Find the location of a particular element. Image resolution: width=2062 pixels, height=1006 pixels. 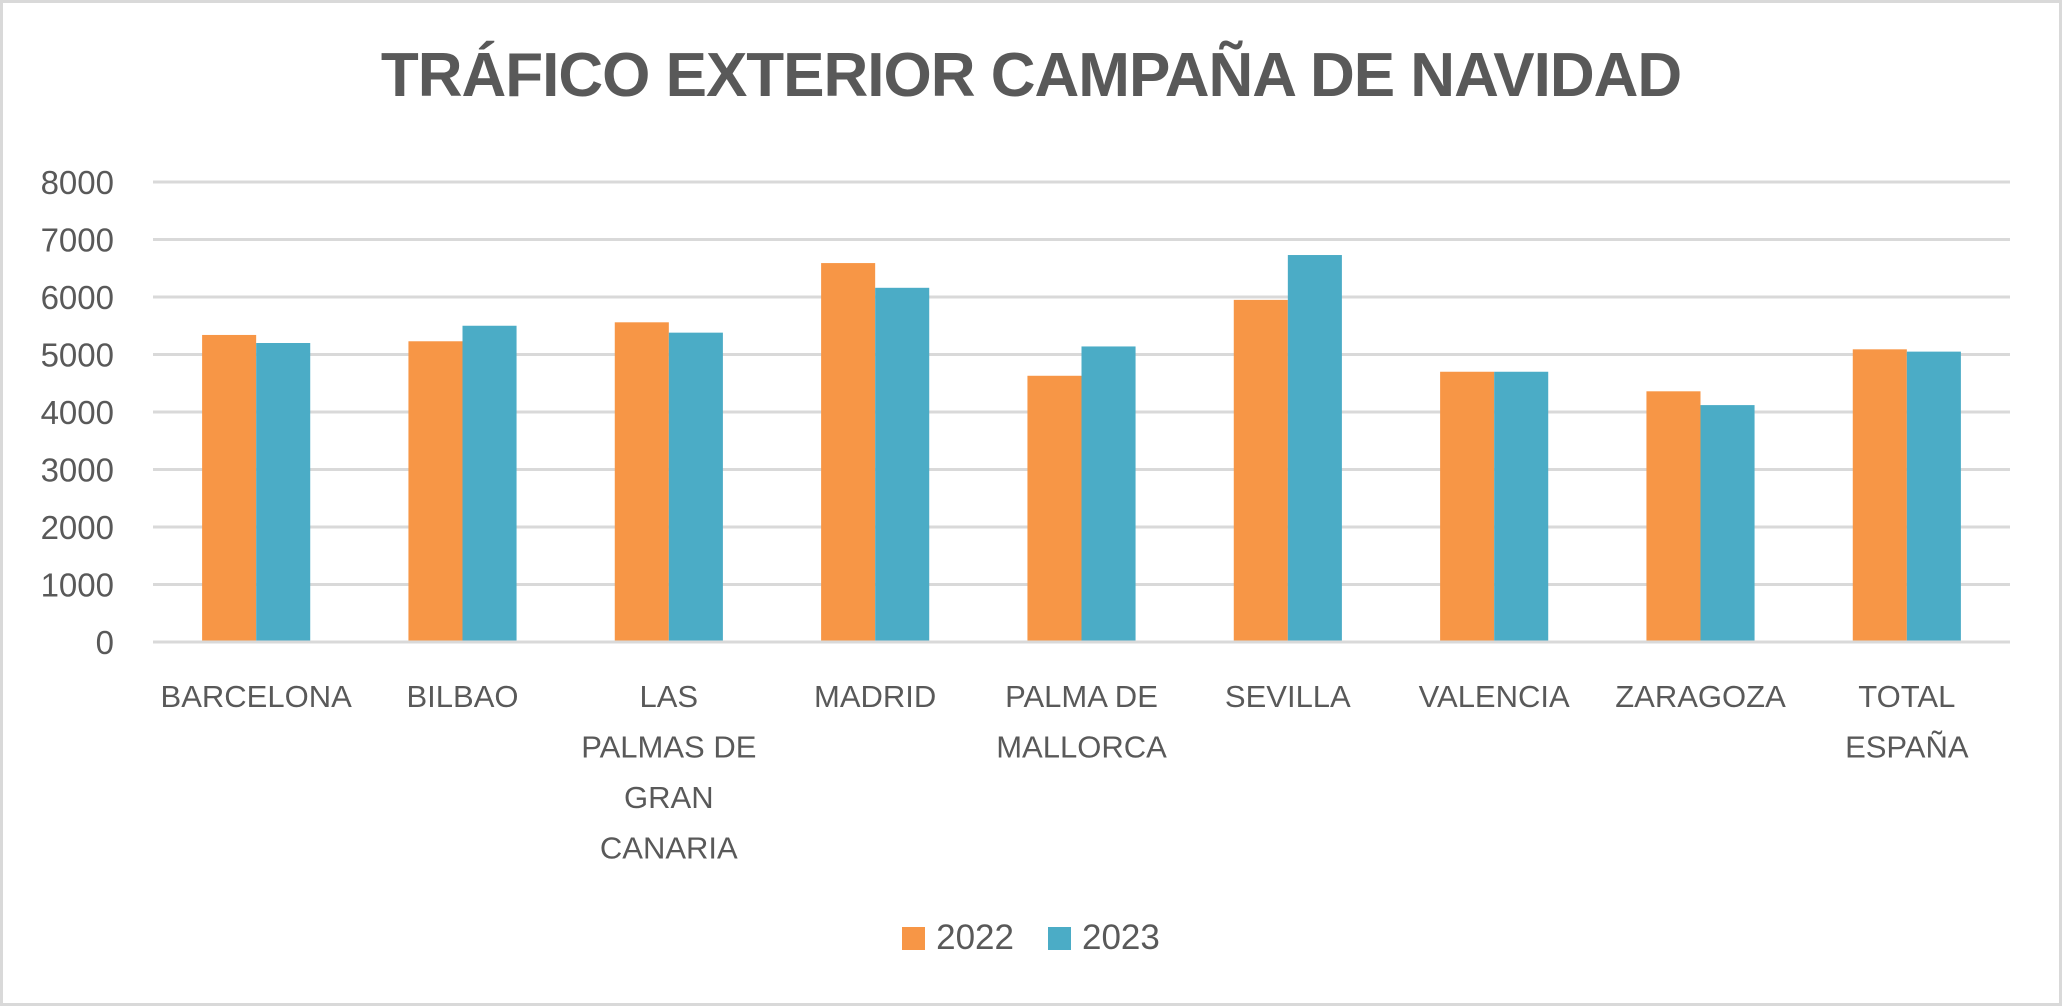

x-tick-label-line: ZARAGOZA is located at coordinates (1700, 696).